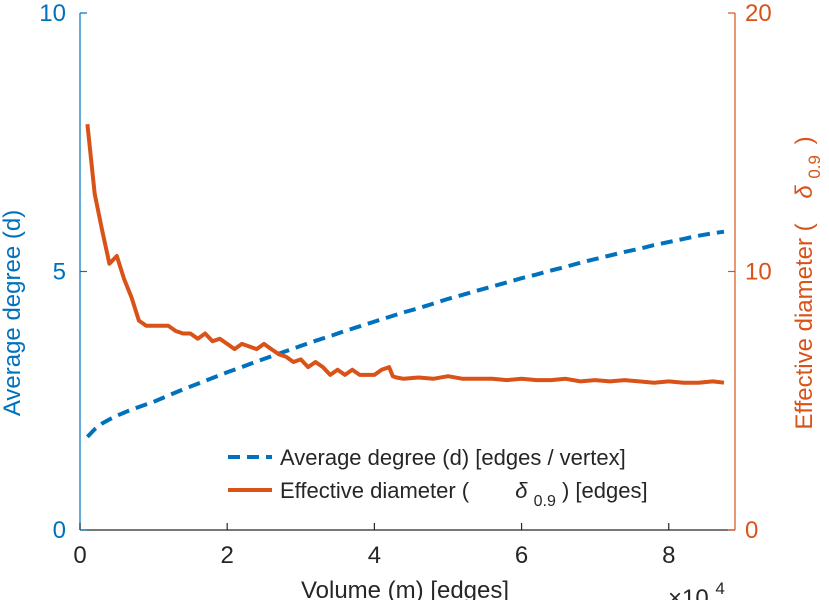 The image size is (829, 600). I want to click on left-tick-label: 10, so click(52, 13).